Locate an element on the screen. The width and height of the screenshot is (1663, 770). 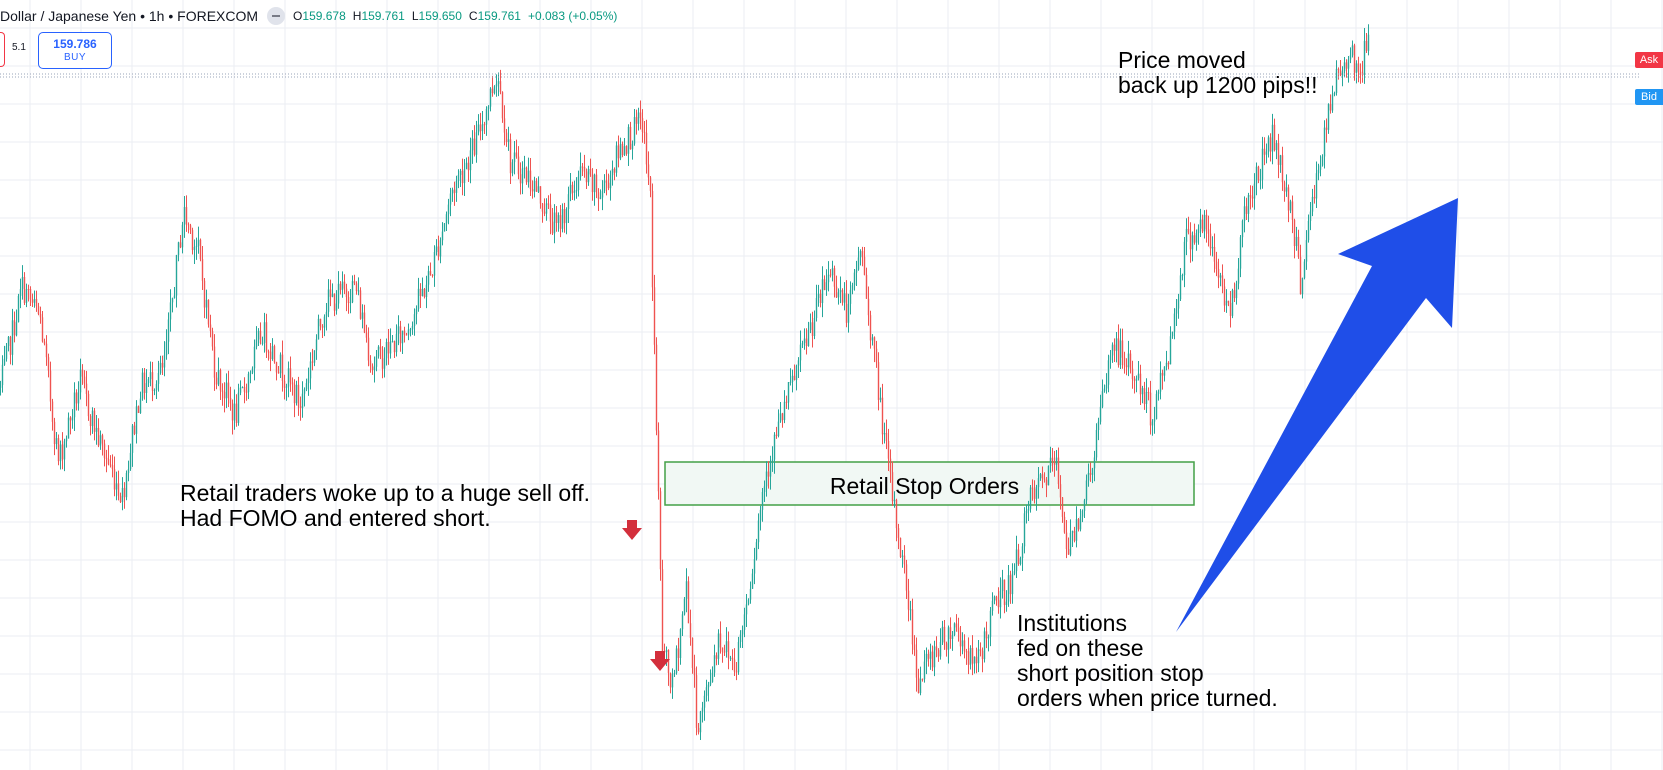
collapse-toggle-icon is located at coordinates (276, 16).